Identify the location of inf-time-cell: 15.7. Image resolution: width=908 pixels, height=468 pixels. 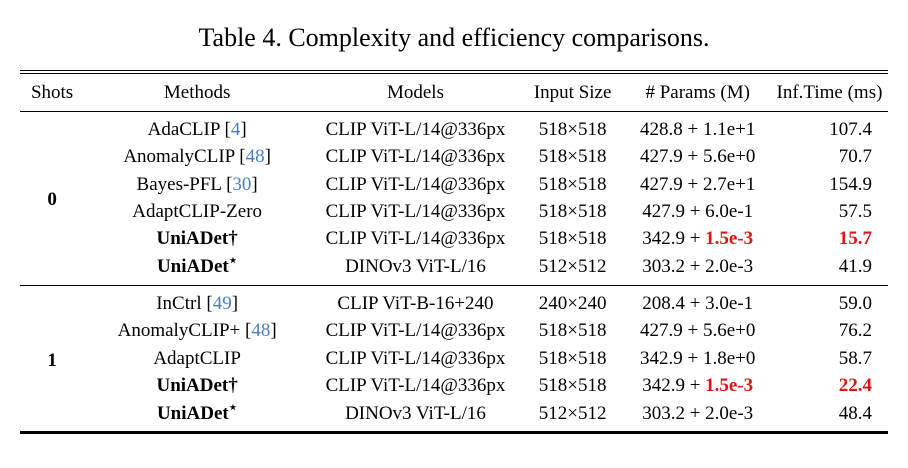
(855, 239).